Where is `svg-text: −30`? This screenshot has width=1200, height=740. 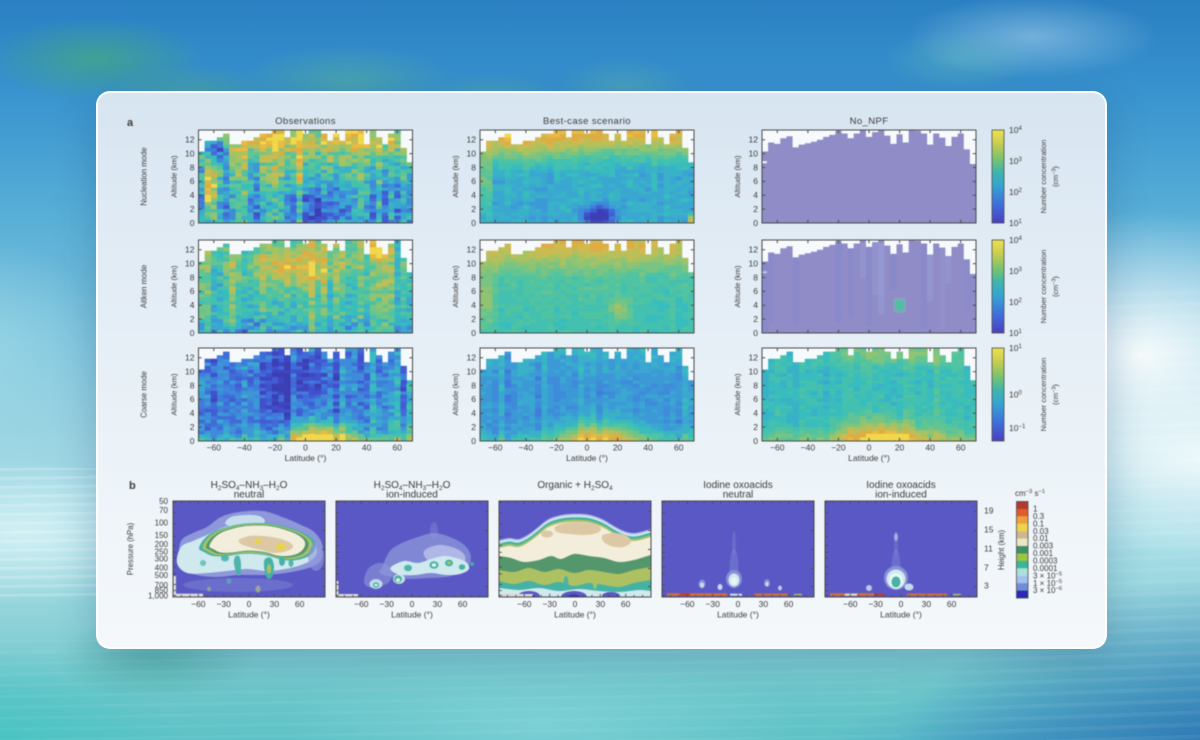
svg-text: −30 is located at coordinates (549, 604).